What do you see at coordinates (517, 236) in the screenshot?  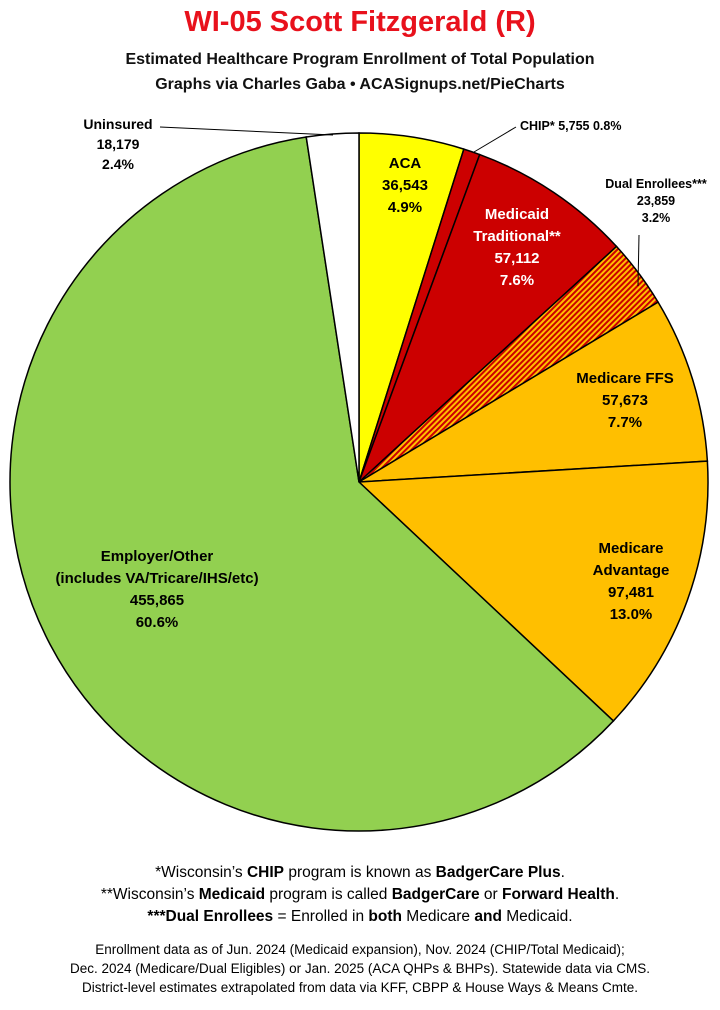 I see `slice-label-medicaid-line: Traditional**` at bounding box center [517, 236].